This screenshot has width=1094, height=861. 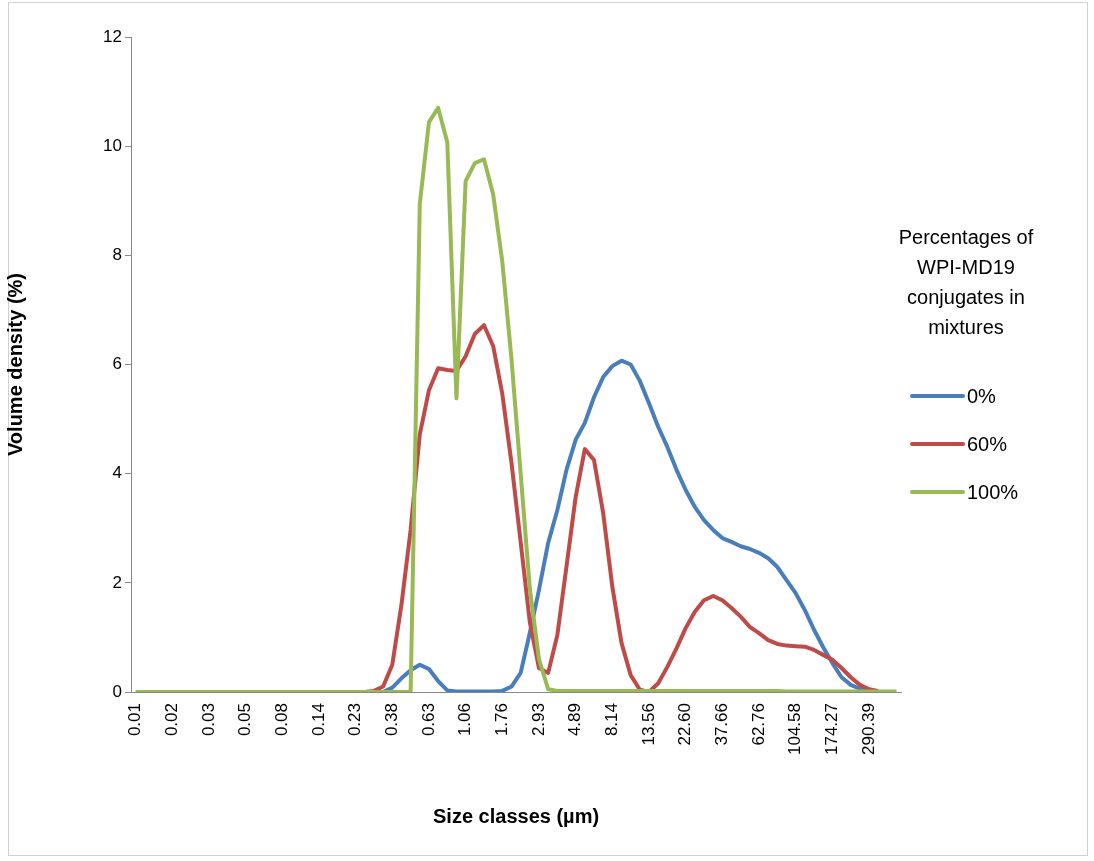 What do you see at coordinates (355, 720) in the screenshot?
I see `x-tick-label: 0.23` at bounding box center [355, 720].